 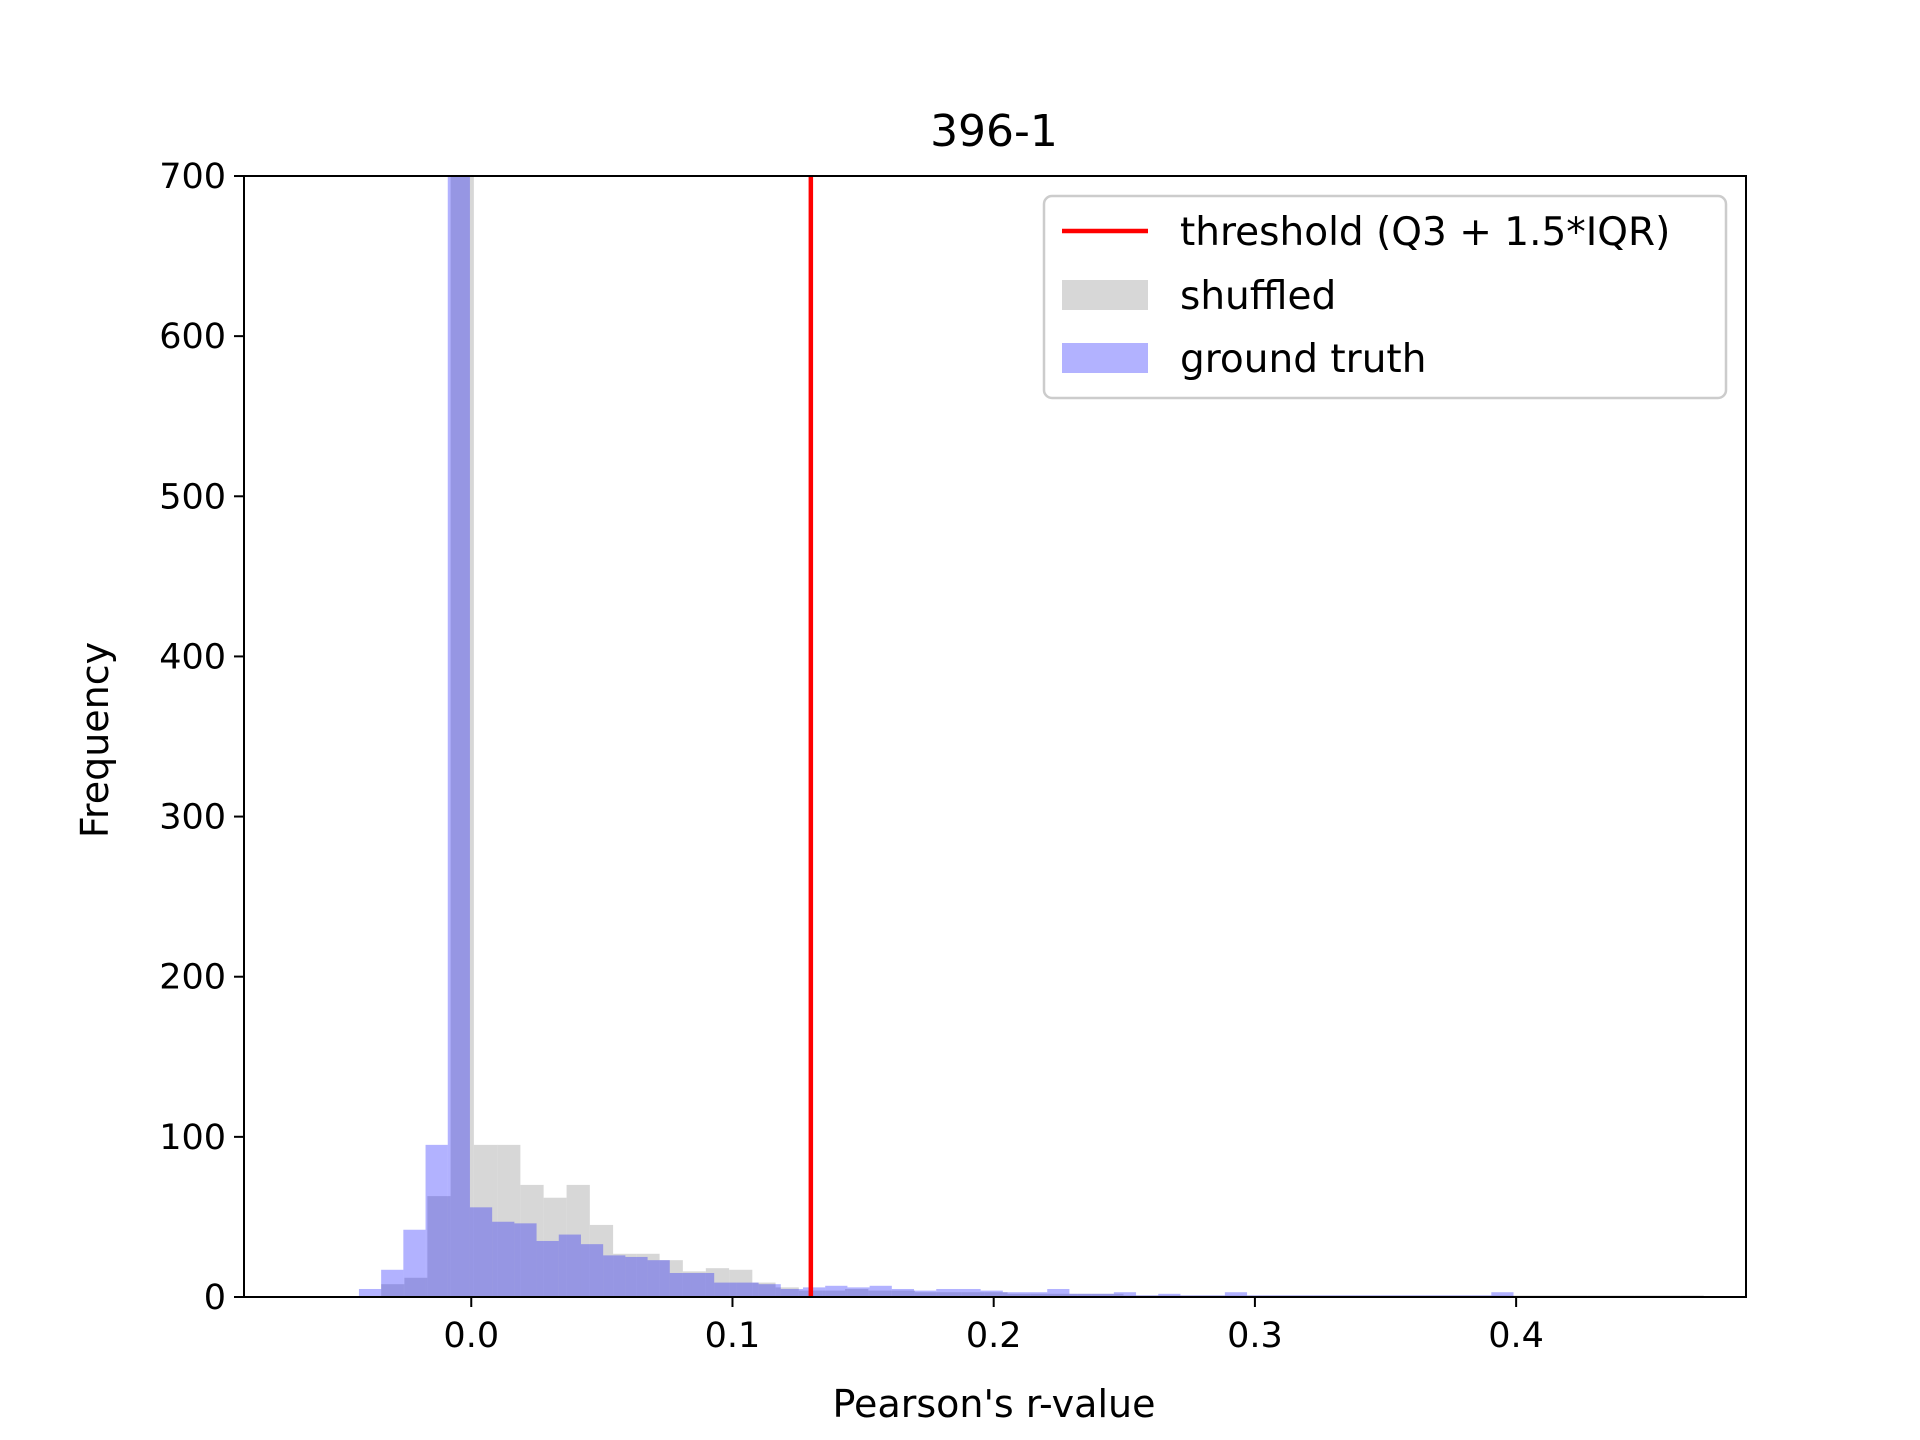 What do you see at coordinates (1425, 232) in the screenshot?
I see `legend-threshold-label: threshold (Q3 + 1.5*IQR)` at bounding box center [1425, 232].